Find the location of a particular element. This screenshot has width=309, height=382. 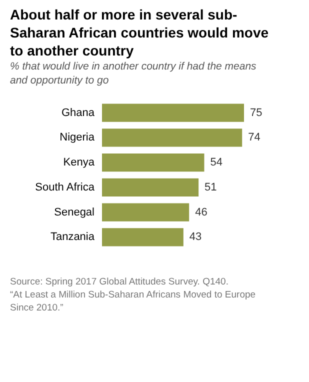

data-label: 54 is located at coordinates (216, 162).